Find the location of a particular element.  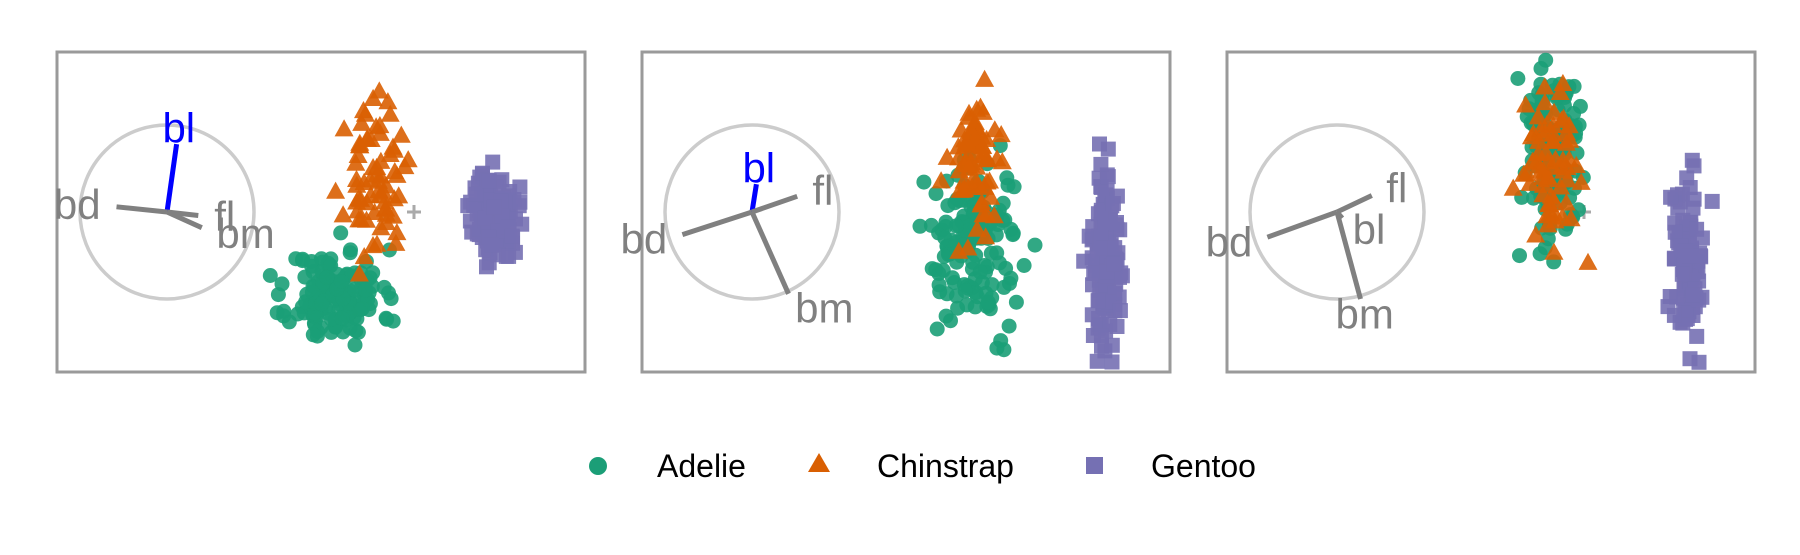

axis-label-bl: bl is located at coordinates (178, 127).